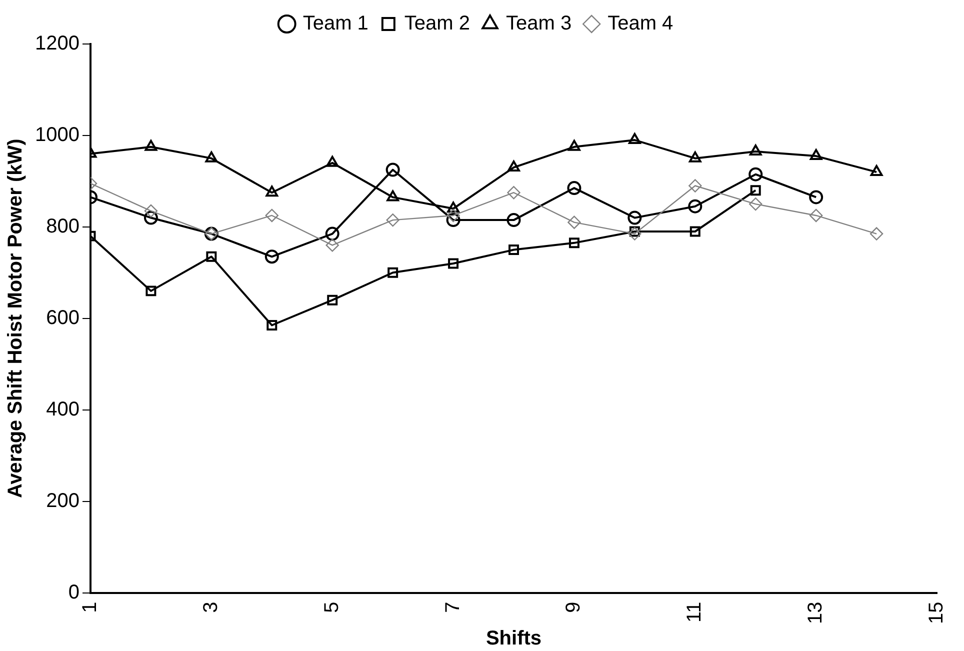  What do you see at coordinates (573, 607) in the screenshot?
I see `x-tick-label: 9` at bounding box center [573, 607].